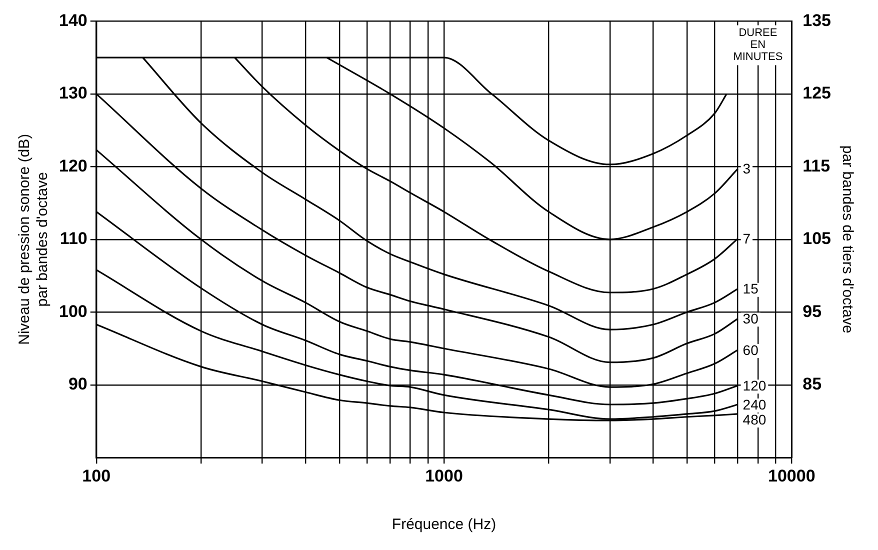 This screenshot has height=550, width=878. What do you see at coordinates (746, 238) in the screenshot?
I see `series-label: 7` at bounding box center [746, 238].